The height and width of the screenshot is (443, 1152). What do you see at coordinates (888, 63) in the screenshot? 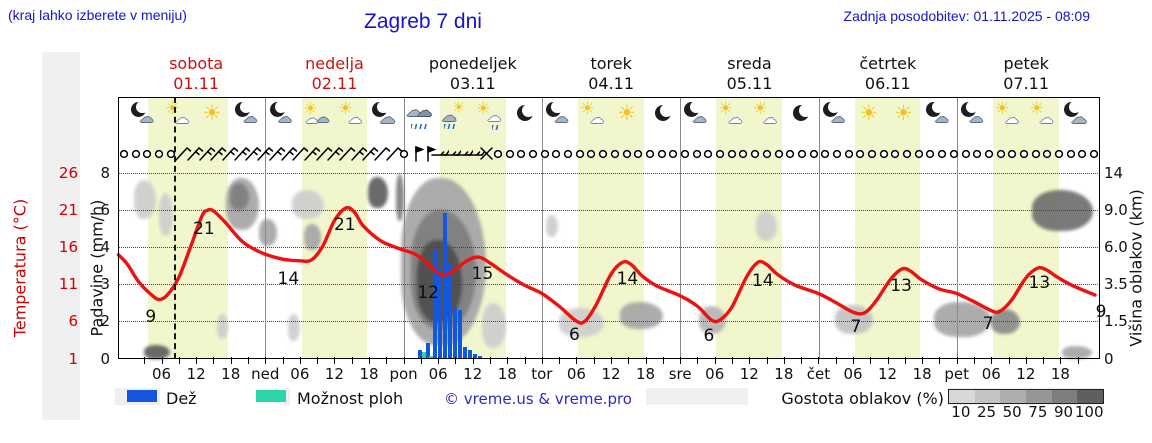
I see `day-name: četrtek` at bounding box center [888, 63].